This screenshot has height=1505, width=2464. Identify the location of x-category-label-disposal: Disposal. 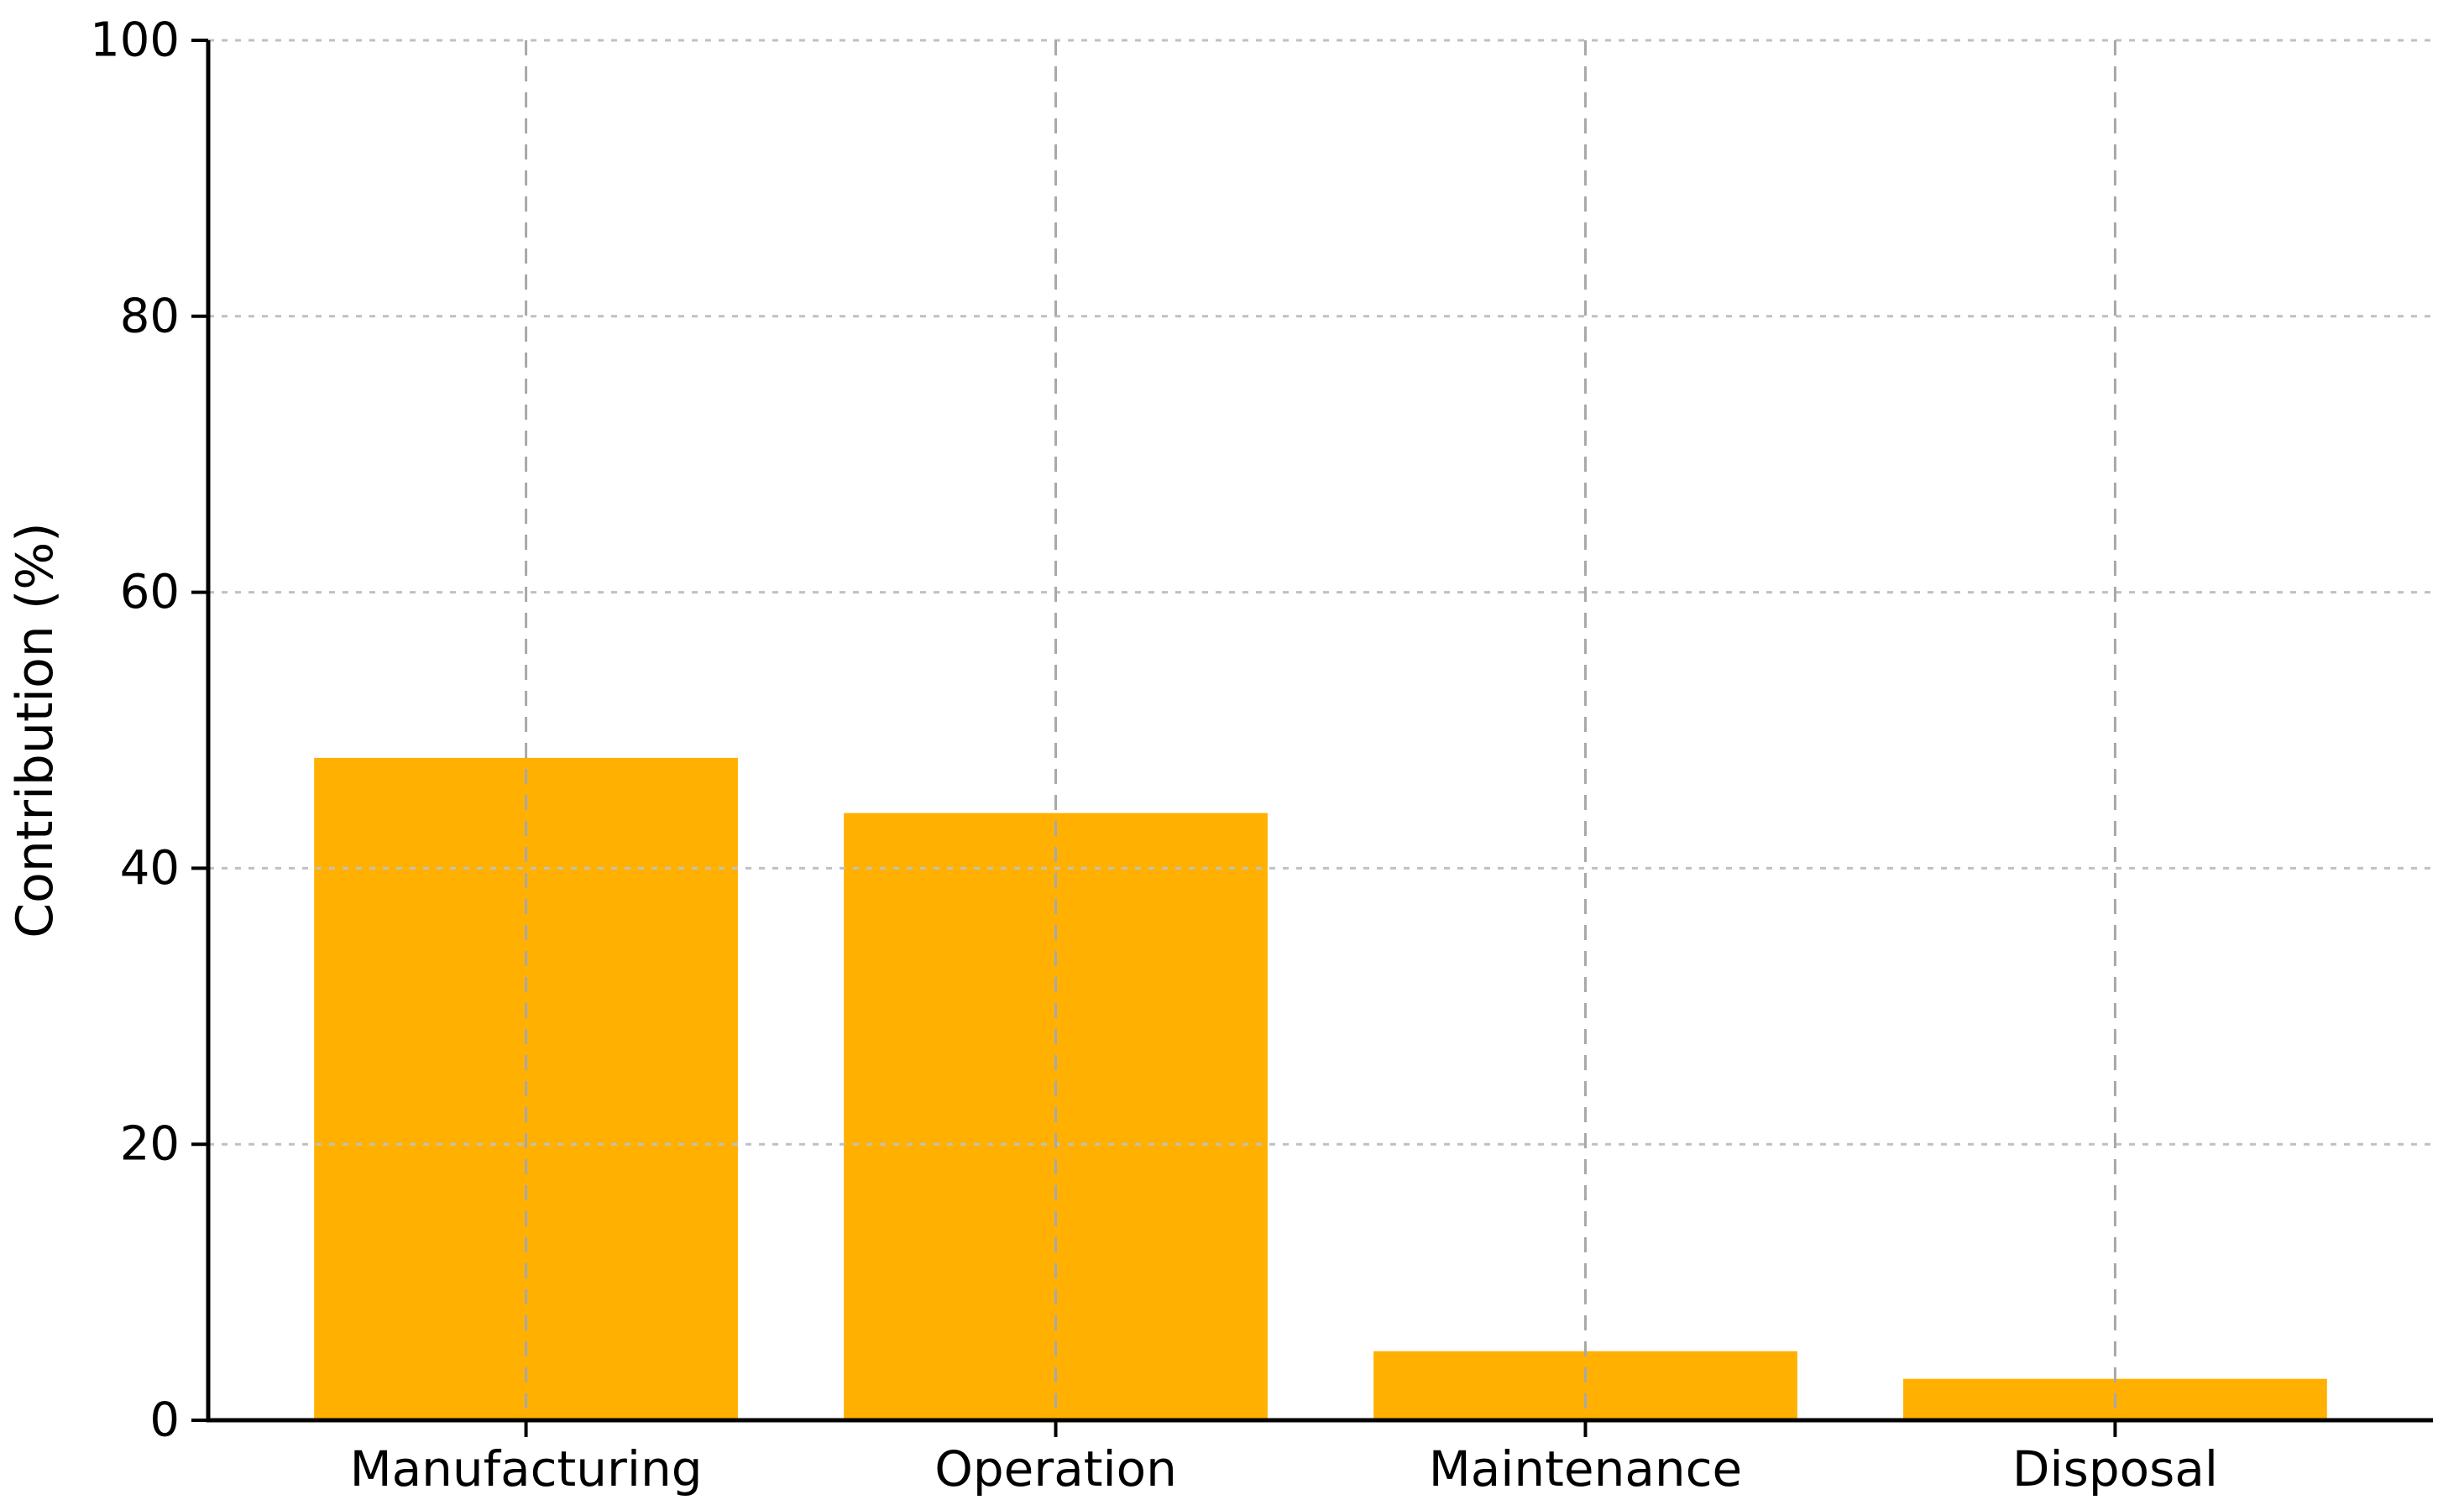
(2115, 1468).